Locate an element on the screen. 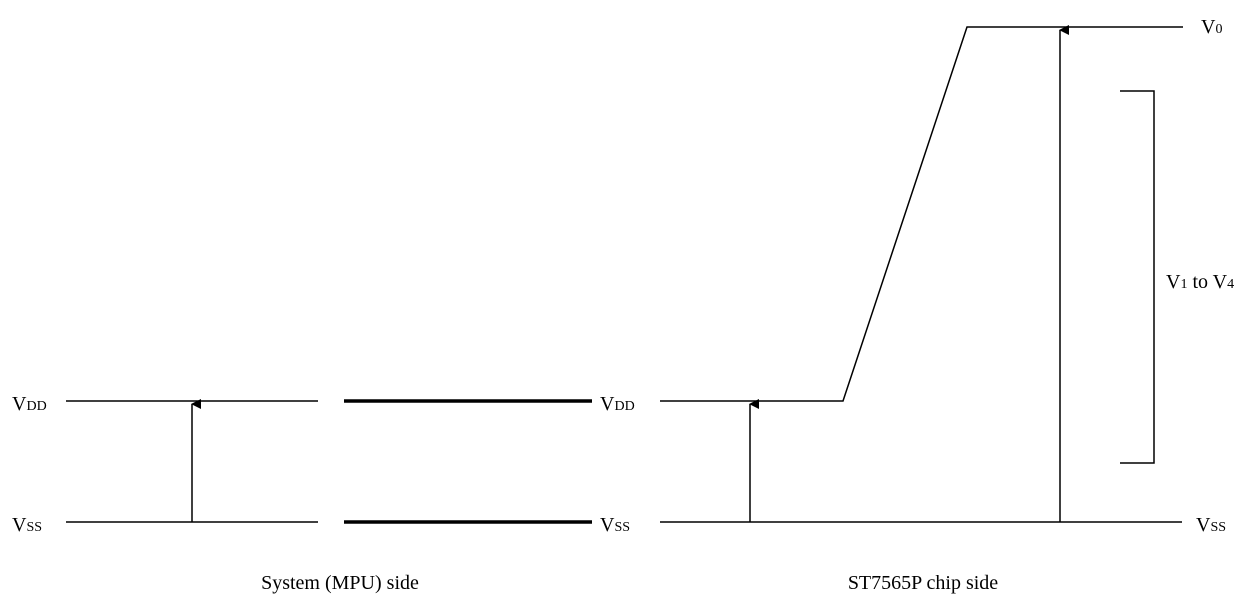 This screenshot has width=1252, height=595. chip-vss-right-label: VSS is located at coordinates (1211, 525).